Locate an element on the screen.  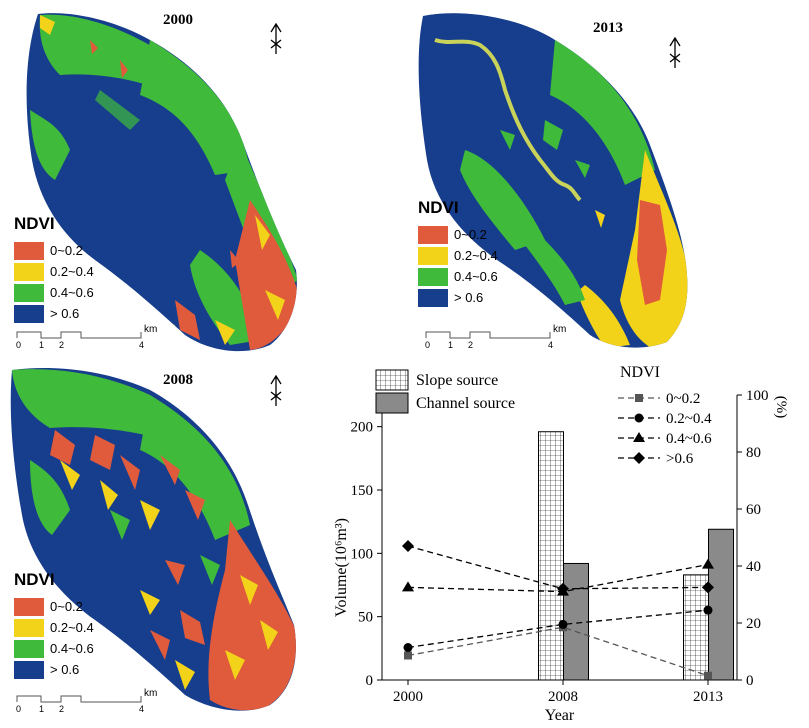
line-legend-label: >0.6 is located at coordinates (680, 459).